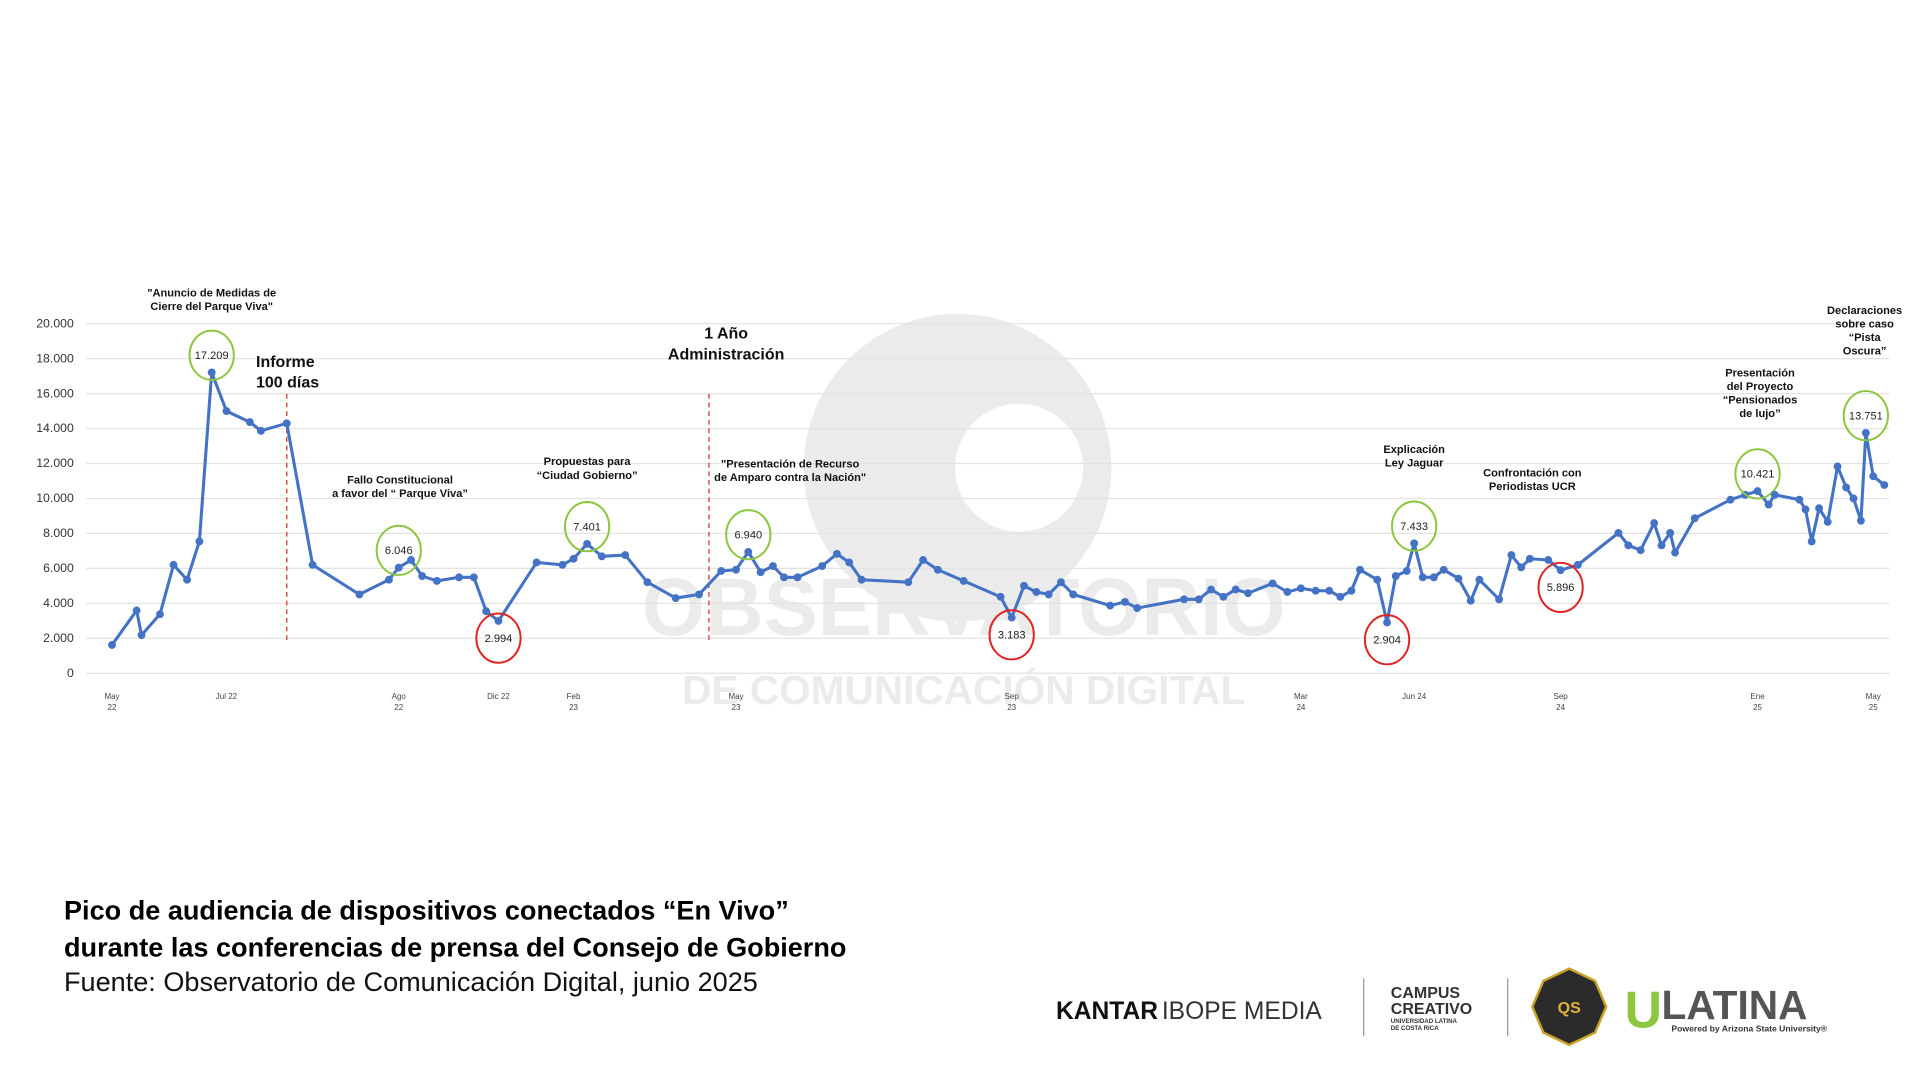 Image resolution: width=1920 pixels, height=1081 pixels. I want to click on x-tick-label: Mar 24, so click(1301, 702).